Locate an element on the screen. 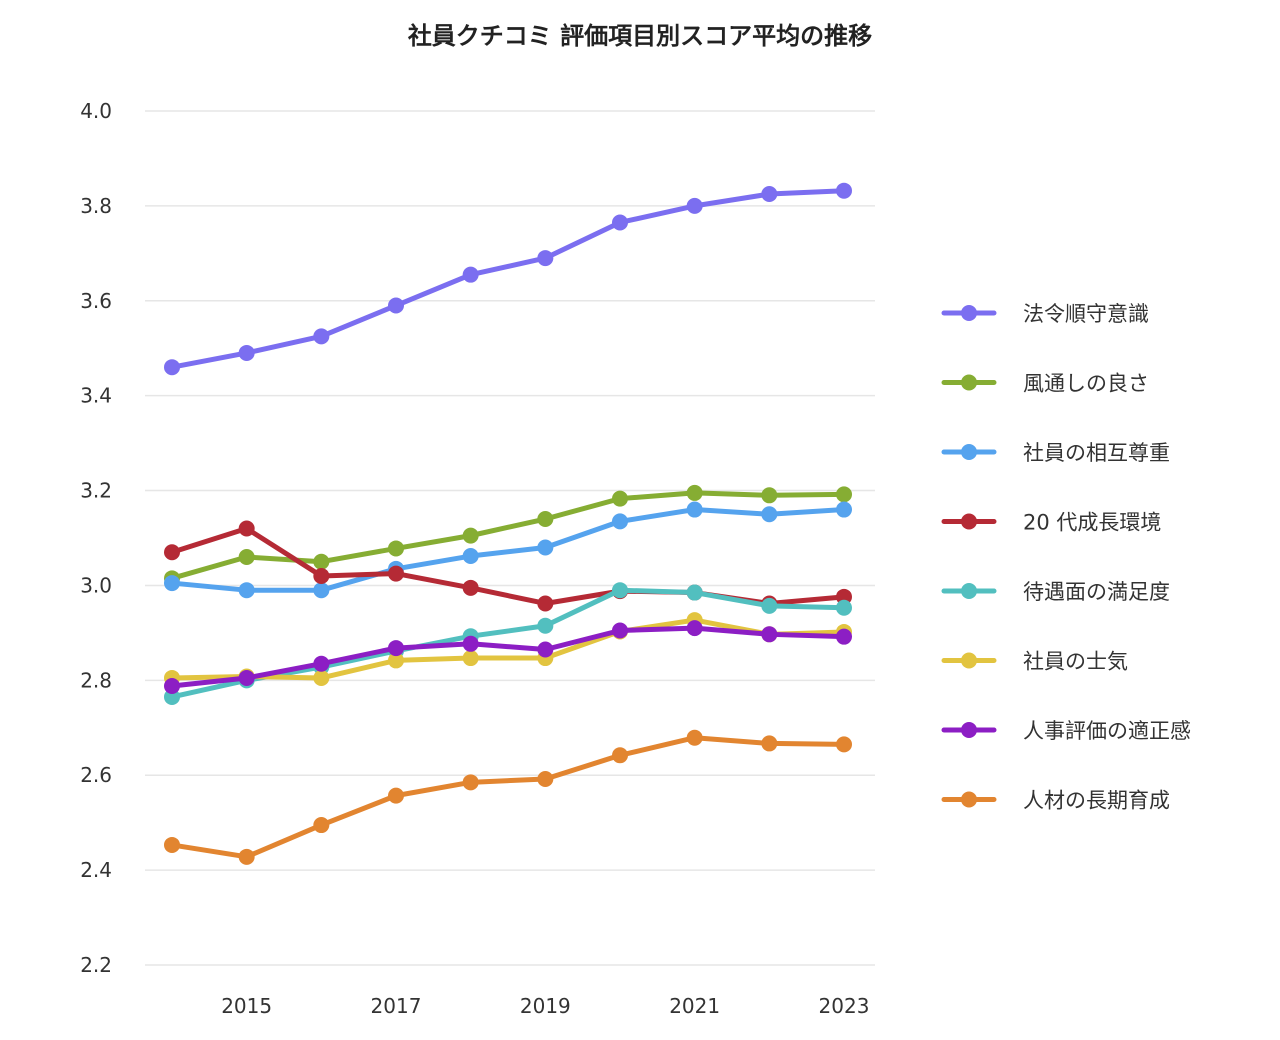 The image size is (1280, 1040). y-tick-label: 3.2 is located at coordinates (96, 491).